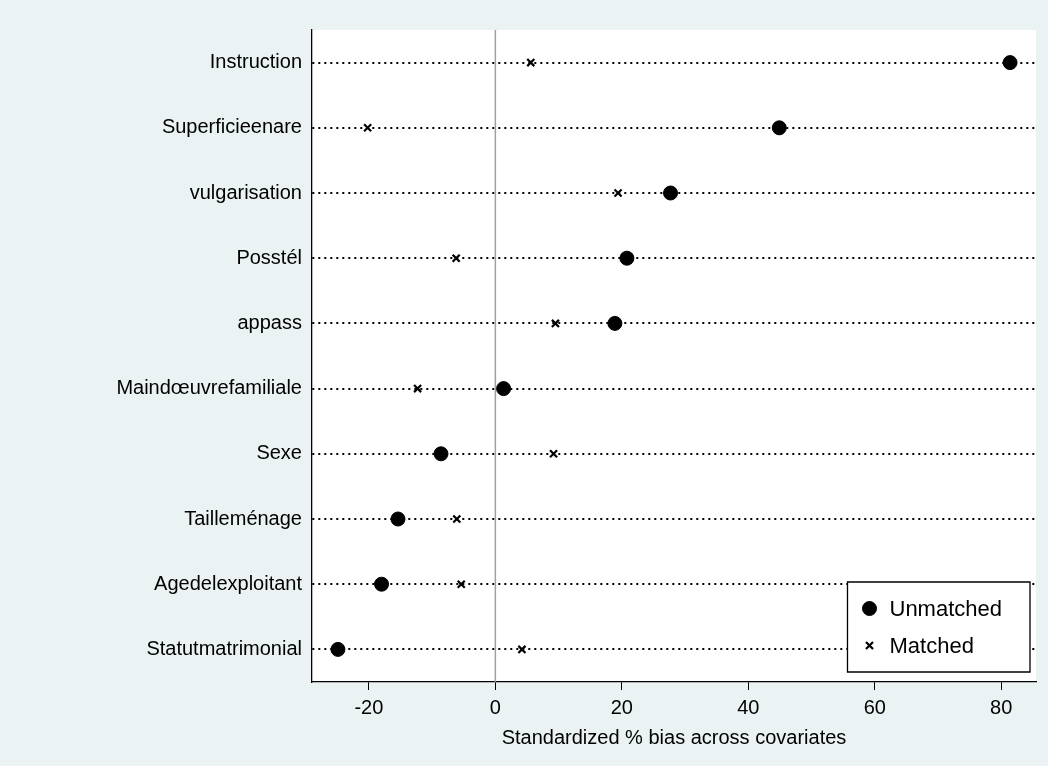  What do you see at coordinates (269, 256) in the screenshot?
I see `y-tick-label: Posstél` at bounding box center [269, 256].